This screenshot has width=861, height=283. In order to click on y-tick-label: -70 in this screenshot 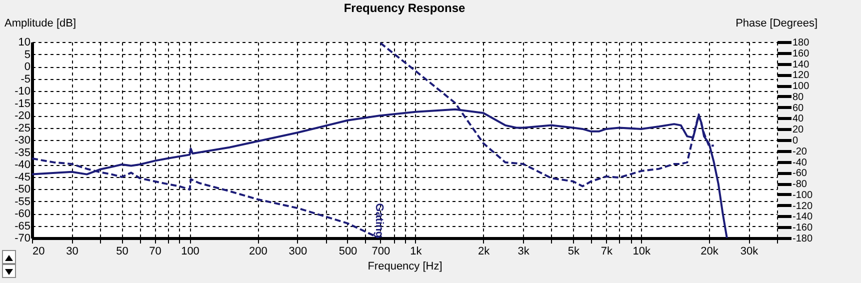, I will do `click(22, 238)`.